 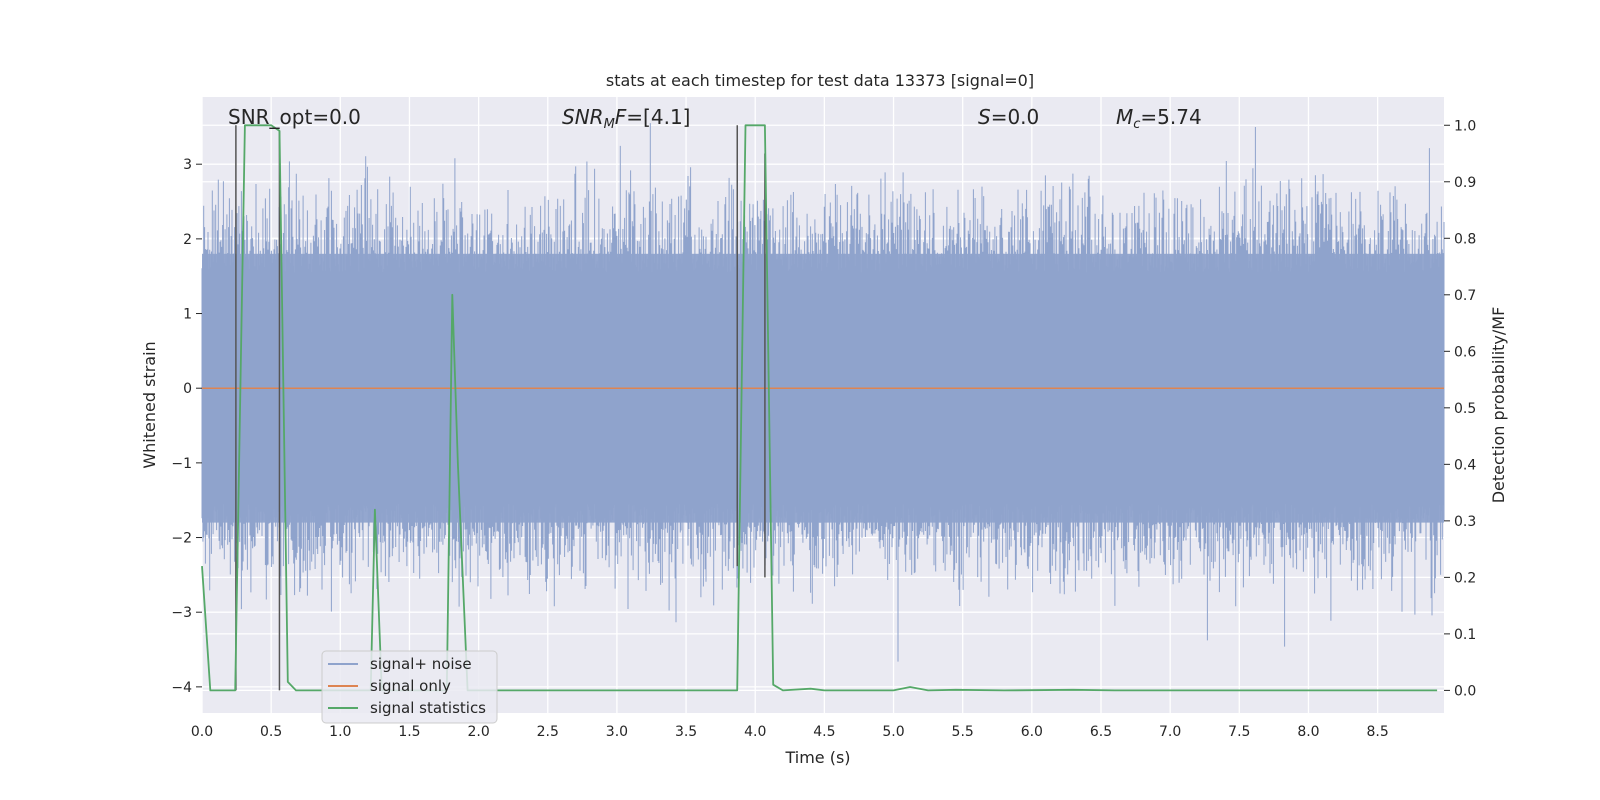 I want to click on y-tick-label-left: −2, so click(x=181, y=539).